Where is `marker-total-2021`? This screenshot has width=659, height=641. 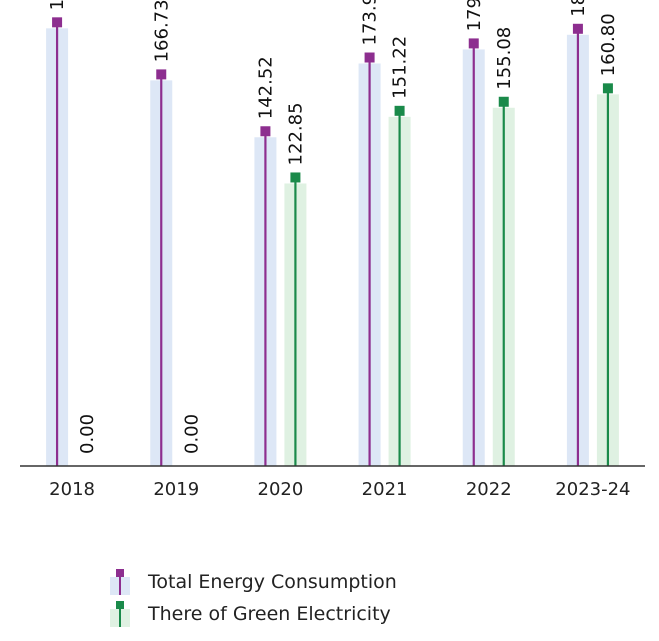 marker-total-2021 is located at coordinates (369, 57).